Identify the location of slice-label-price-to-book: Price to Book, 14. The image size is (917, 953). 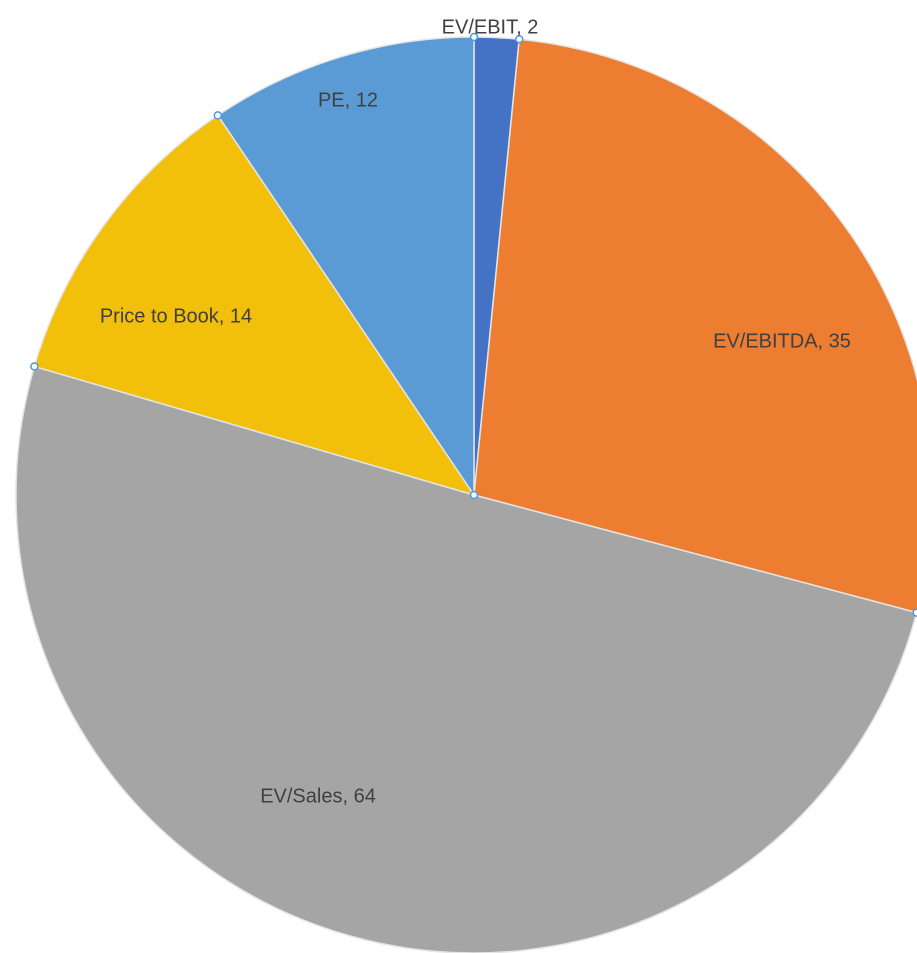
(176, 316).